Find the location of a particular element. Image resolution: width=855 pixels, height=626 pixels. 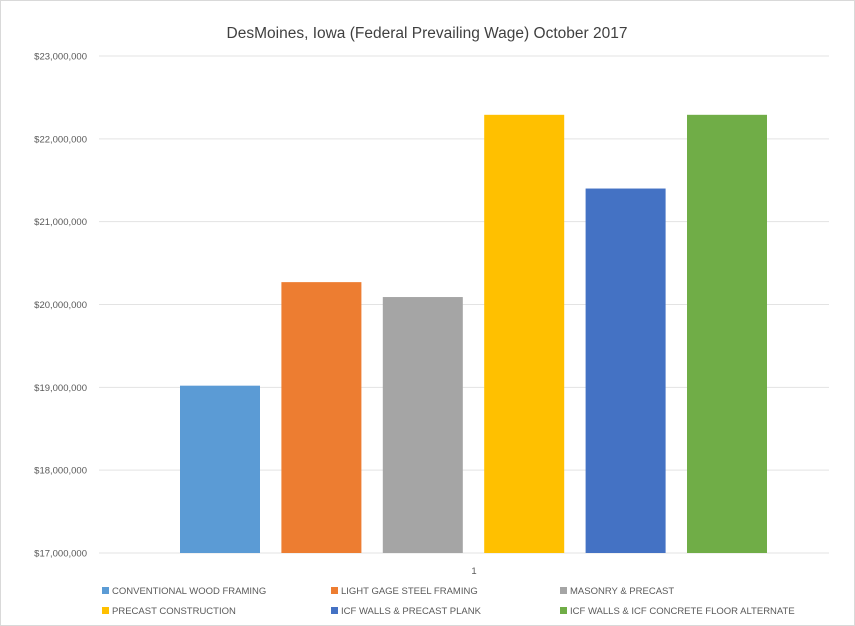

y-tick-label: $20,000,000 is located at coordinates (60, 305).